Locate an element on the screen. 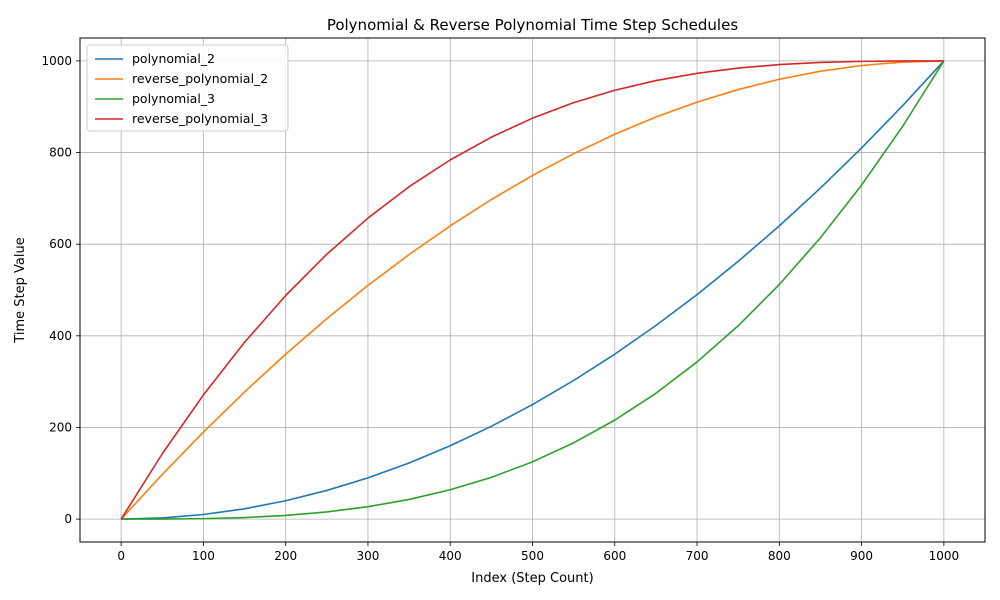 The height and width of the screenshot is (600, 1000). y-tick-label: 0 is located at coordinates (68, 519).